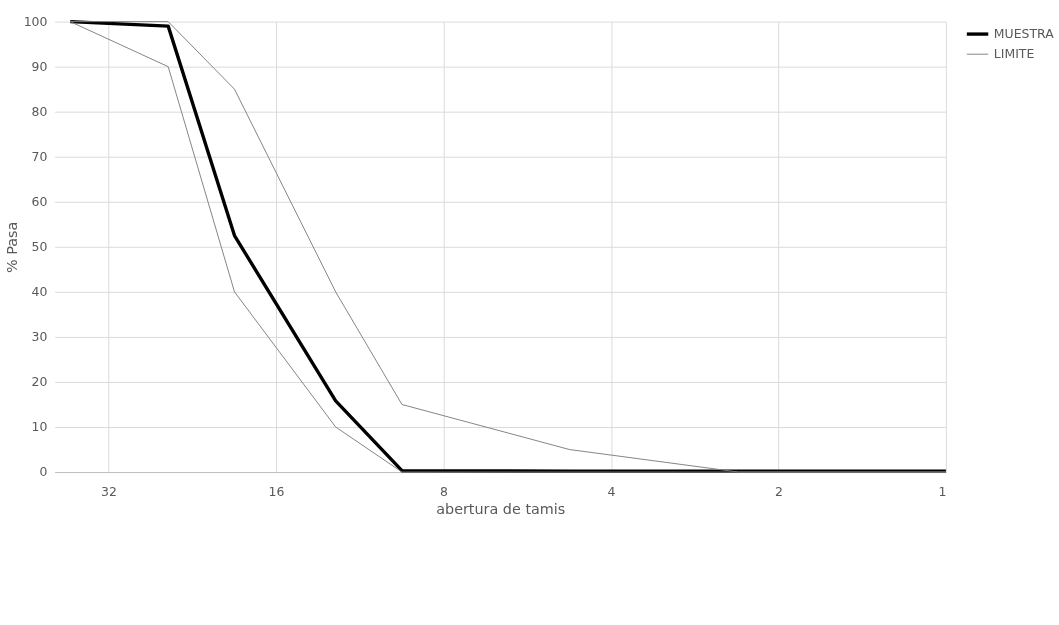 The width and height of the screenshot is (1059, 625). I want to click on x-tick-label: 1, so click(942, 491).